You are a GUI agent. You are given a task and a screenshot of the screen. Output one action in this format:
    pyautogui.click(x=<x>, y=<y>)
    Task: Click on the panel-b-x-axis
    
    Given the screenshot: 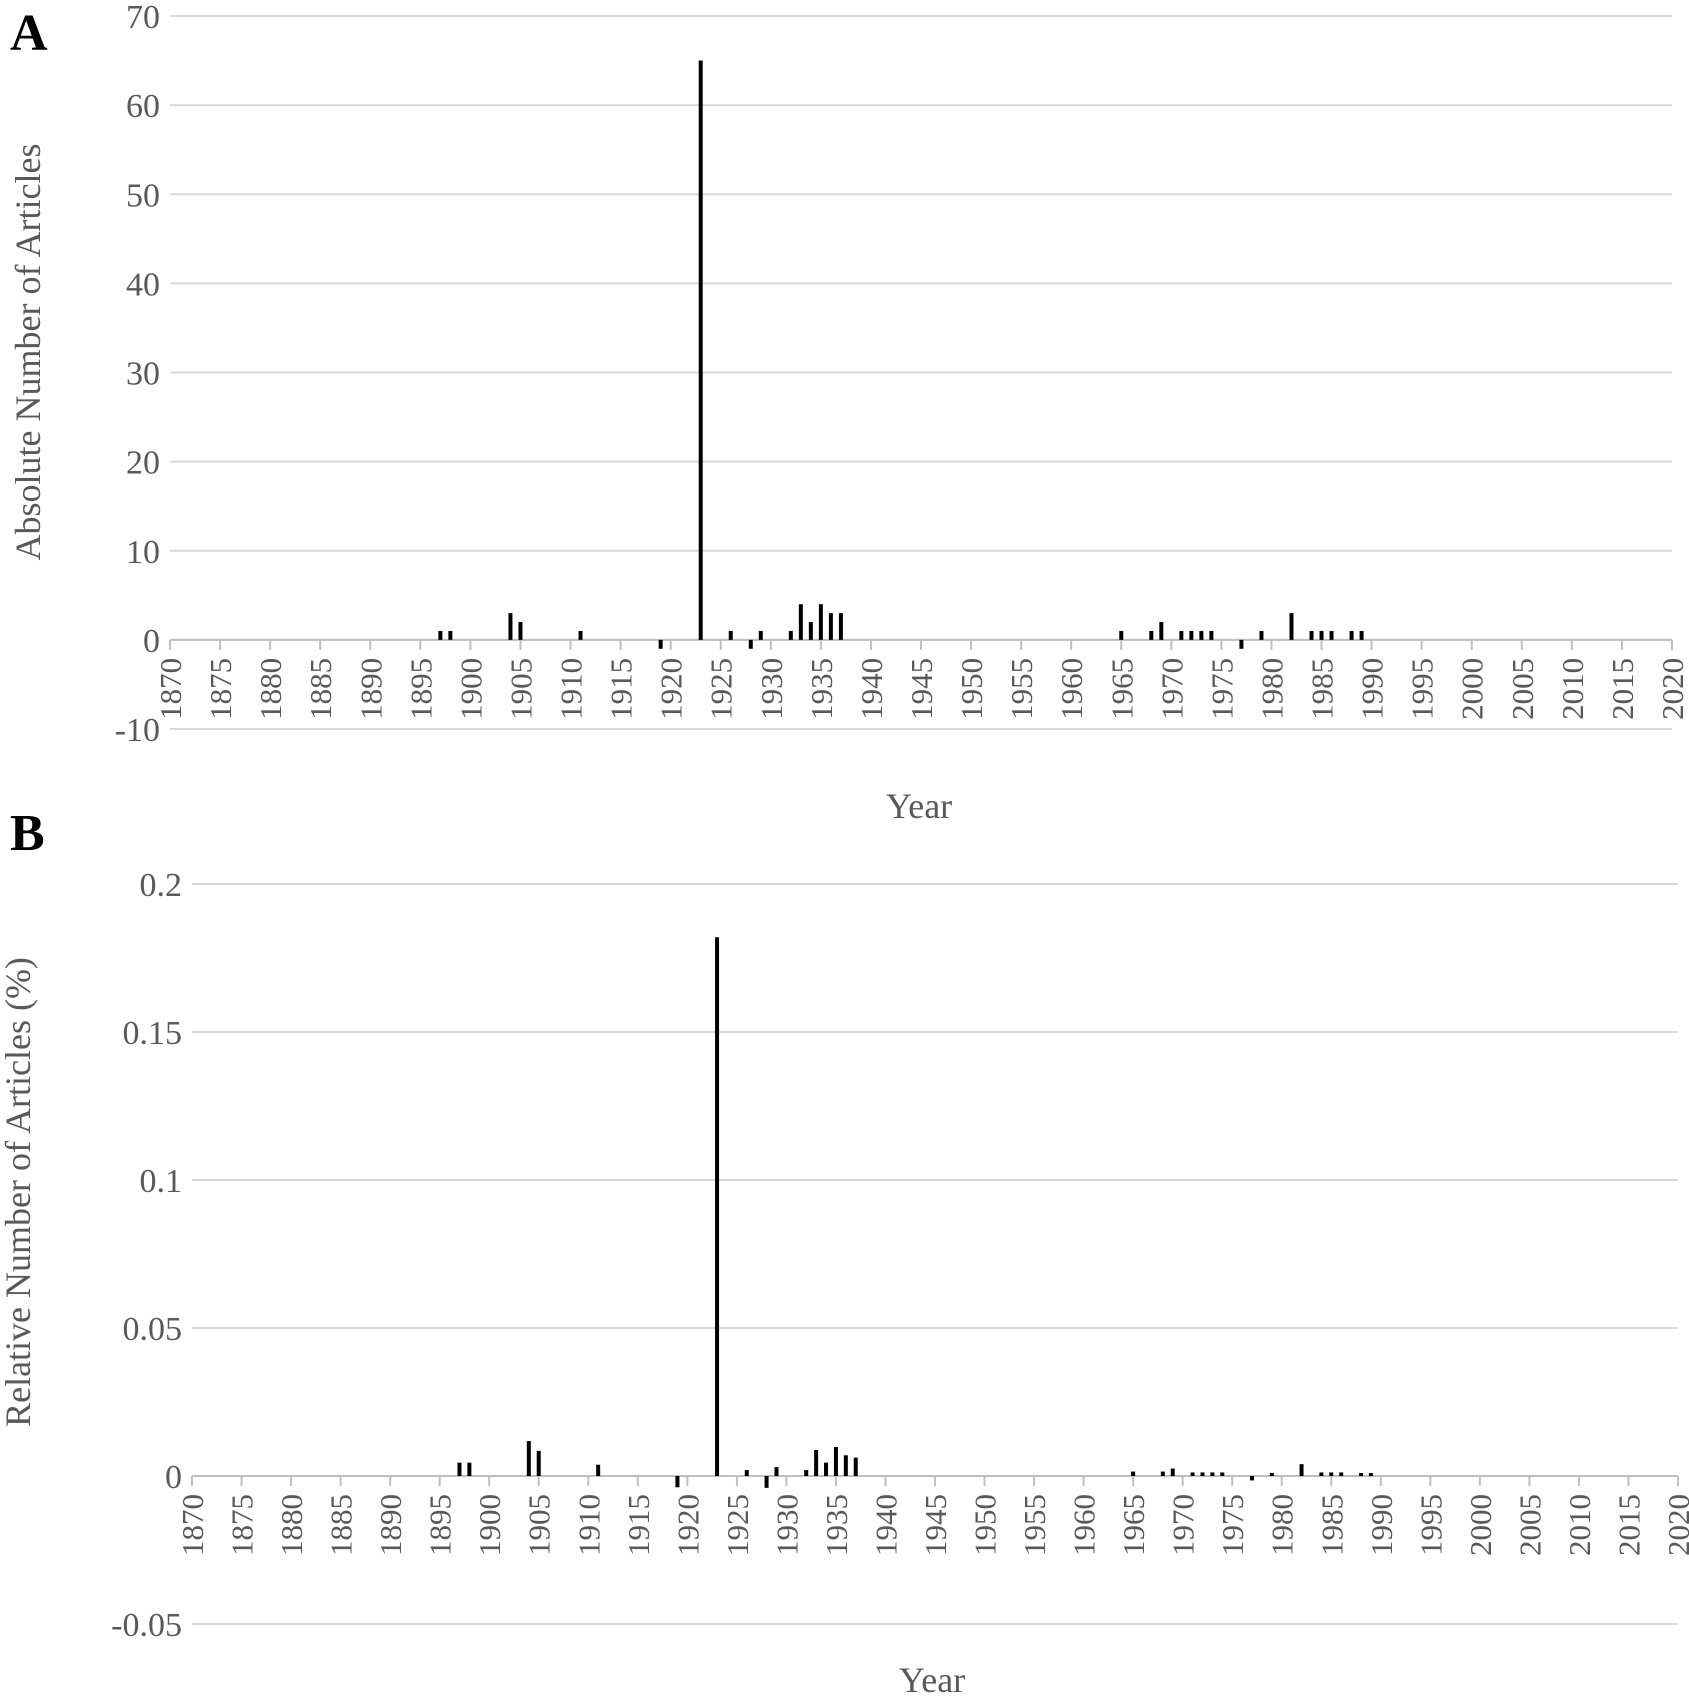 What is the action you would take?
    pyautogui.click(x=935, y=1480)
    